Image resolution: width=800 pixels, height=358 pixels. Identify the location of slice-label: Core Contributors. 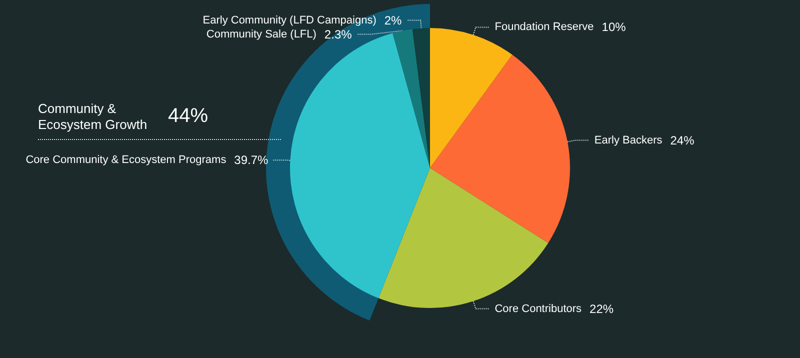
(538, 308).